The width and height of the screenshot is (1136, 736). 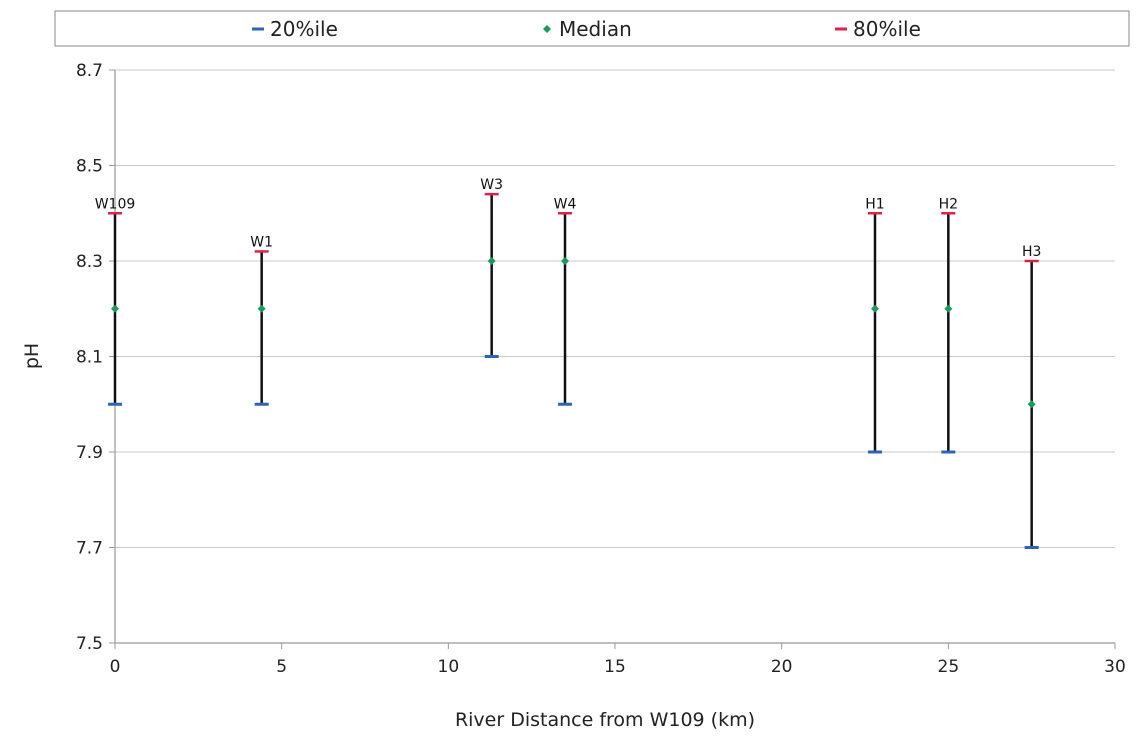 What do you see at coordinates (89, 71) in the screenshot?
I see `y-tick-label: 8.7` at bounding box center [89, 71].